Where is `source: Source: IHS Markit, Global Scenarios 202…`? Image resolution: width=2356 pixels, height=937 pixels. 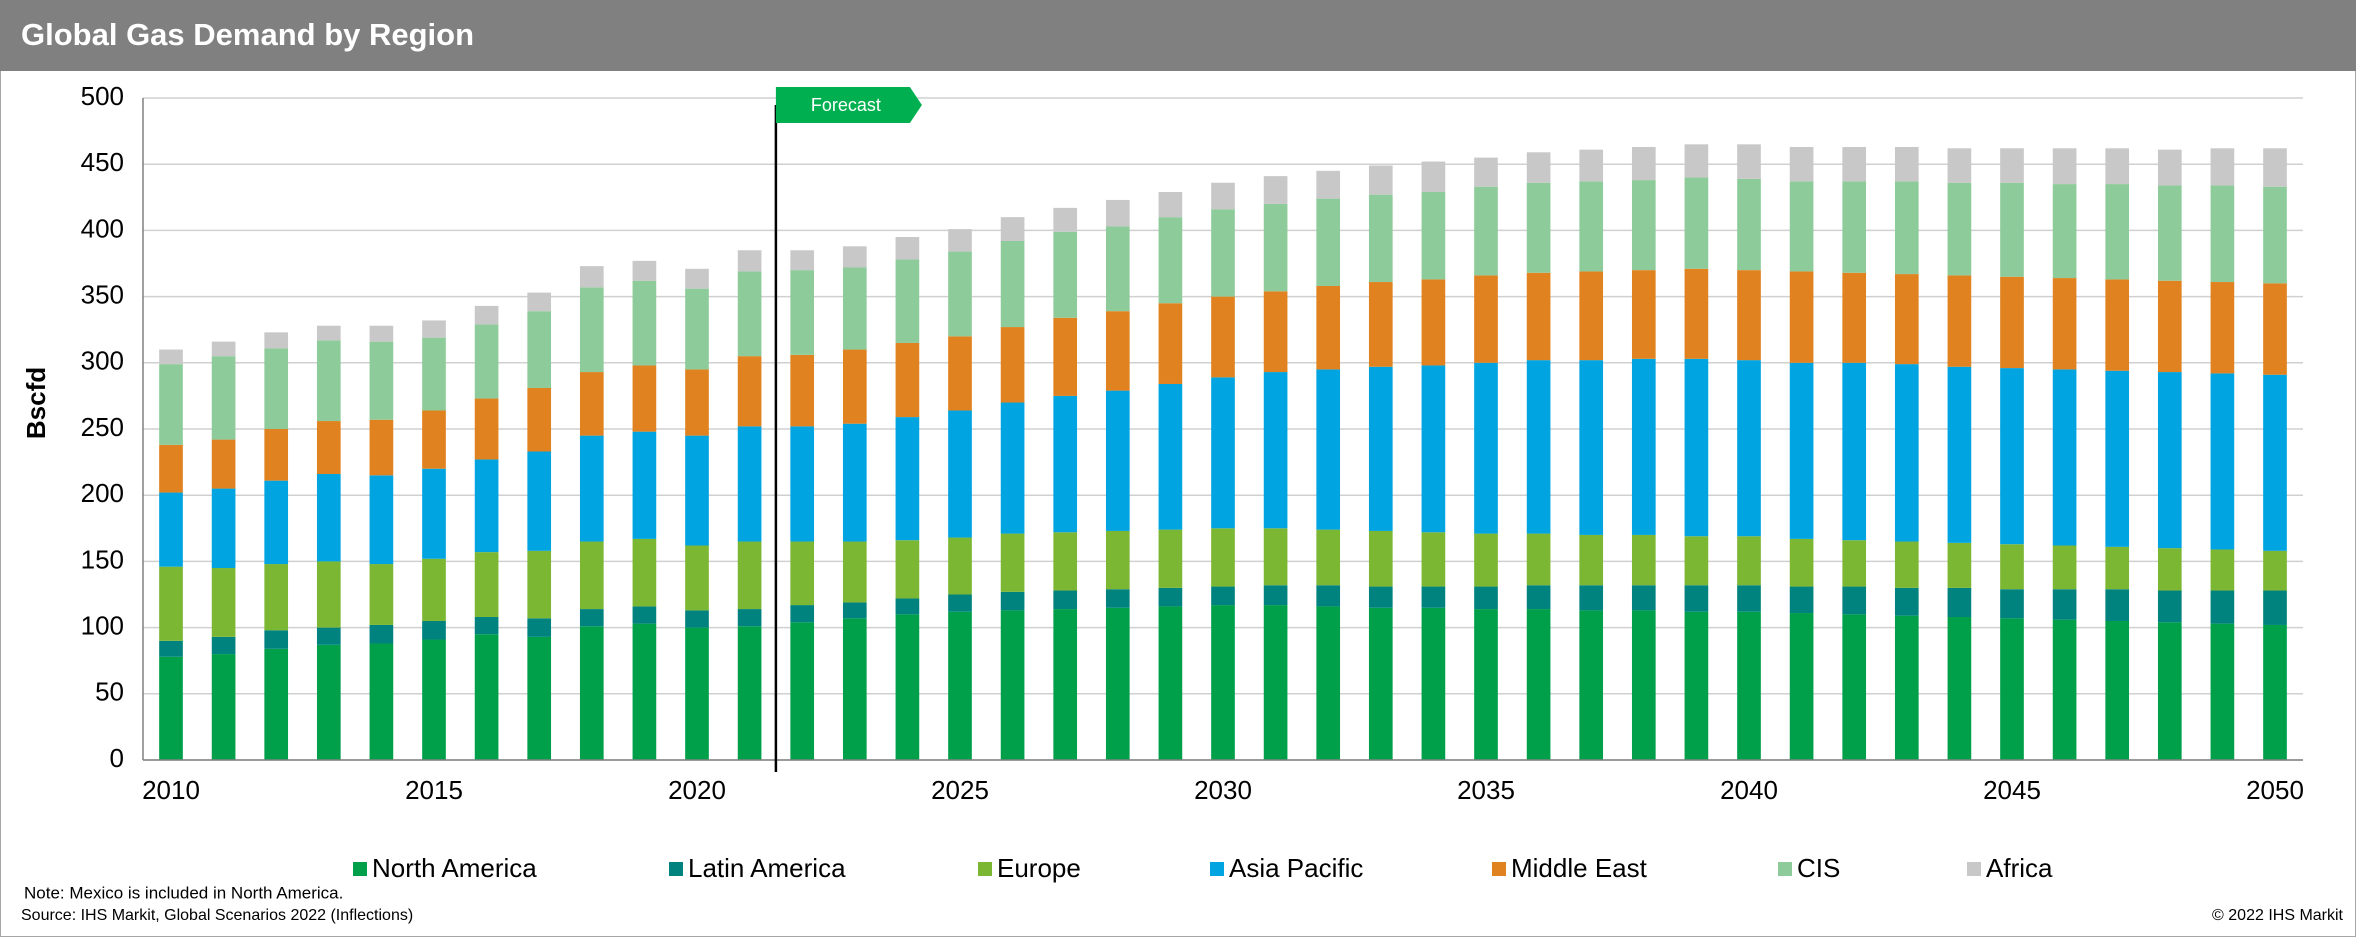
source: Source: IHS Markit, Global Scenarios 202… is located at coordinates (217, 915).